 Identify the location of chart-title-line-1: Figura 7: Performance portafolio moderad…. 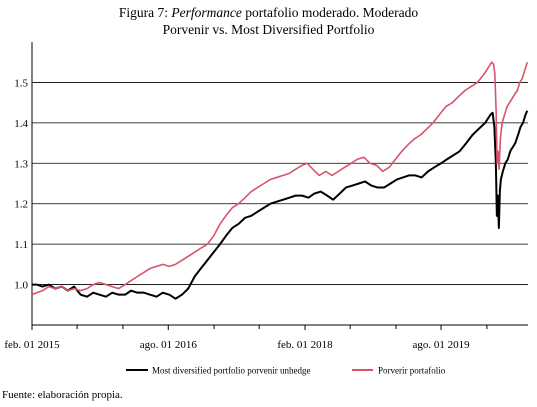
(268, 12).